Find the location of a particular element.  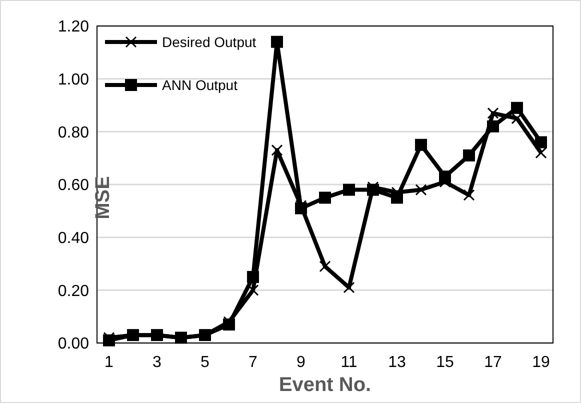

x-tick-label: 9 is located at coordinates (301, 362).